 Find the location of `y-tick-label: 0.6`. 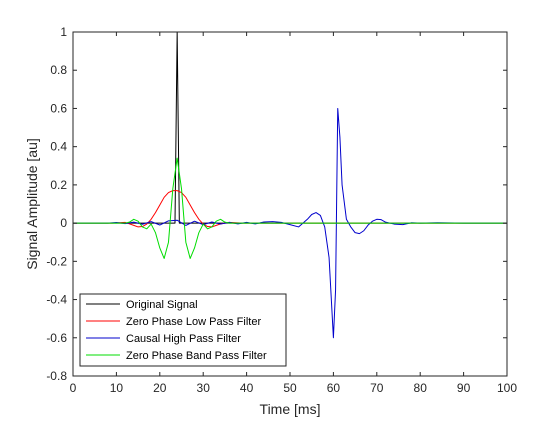

y-tick-label: 0.6 is located at coordinates (58, 108).